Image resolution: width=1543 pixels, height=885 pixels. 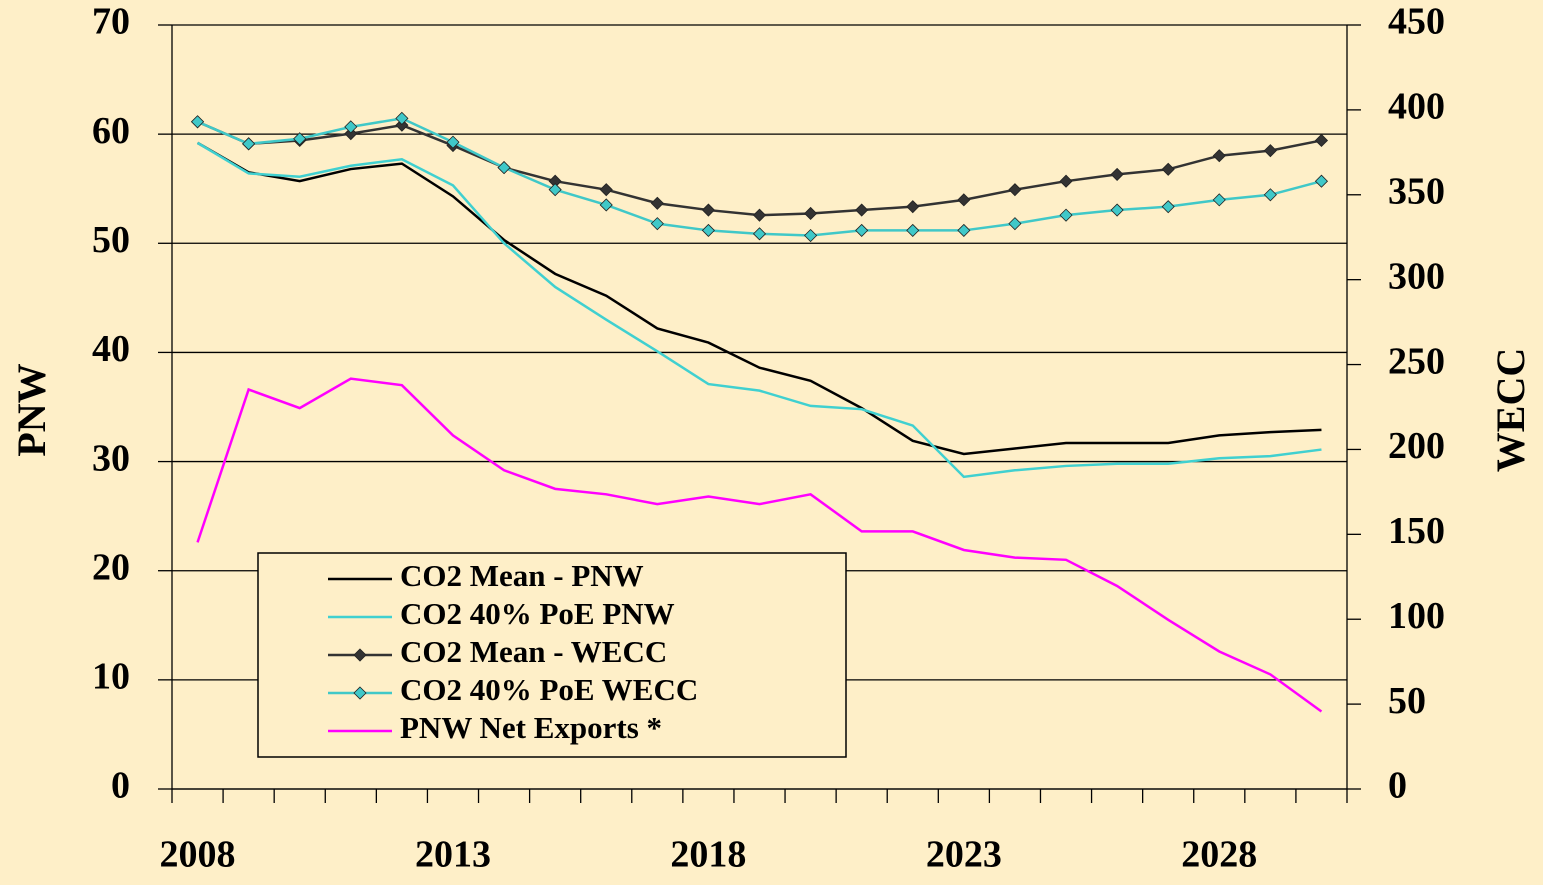 What do you see at coordinates (111, 677) in the screenshot?
I see `y-tick-label: 10` at bounding box center [111, 677].